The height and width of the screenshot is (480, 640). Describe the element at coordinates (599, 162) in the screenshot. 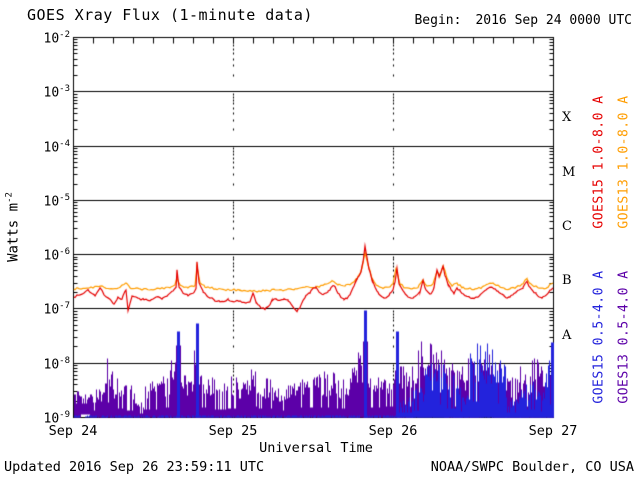

I see `legend-label: GOES15 1.0-8.0 A` at that location.